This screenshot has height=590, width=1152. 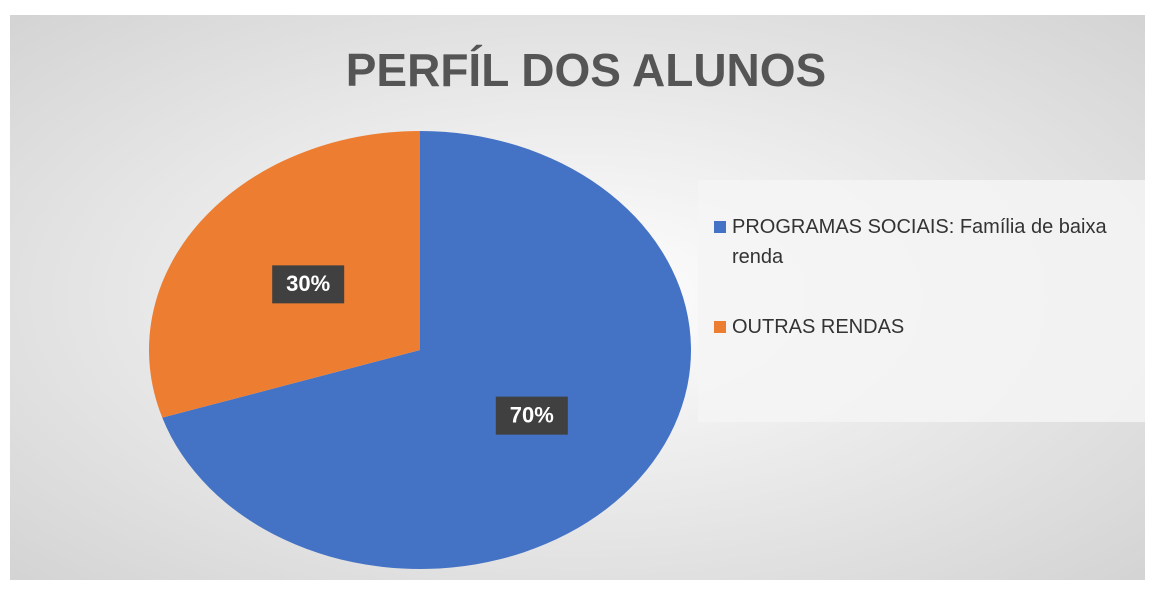 What do you see at coordinates (586, 70) in the screenshot?
I see `chart-title: PERFÍL DOS ALUNOS` at bounding box center [586, 70].